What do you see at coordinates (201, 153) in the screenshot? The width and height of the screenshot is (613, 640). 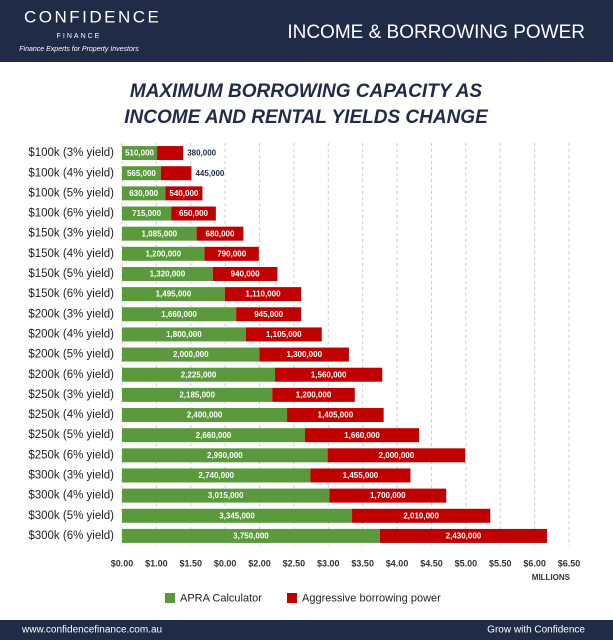 I see `value-label: 380,000` at bounding box center [201, 153].